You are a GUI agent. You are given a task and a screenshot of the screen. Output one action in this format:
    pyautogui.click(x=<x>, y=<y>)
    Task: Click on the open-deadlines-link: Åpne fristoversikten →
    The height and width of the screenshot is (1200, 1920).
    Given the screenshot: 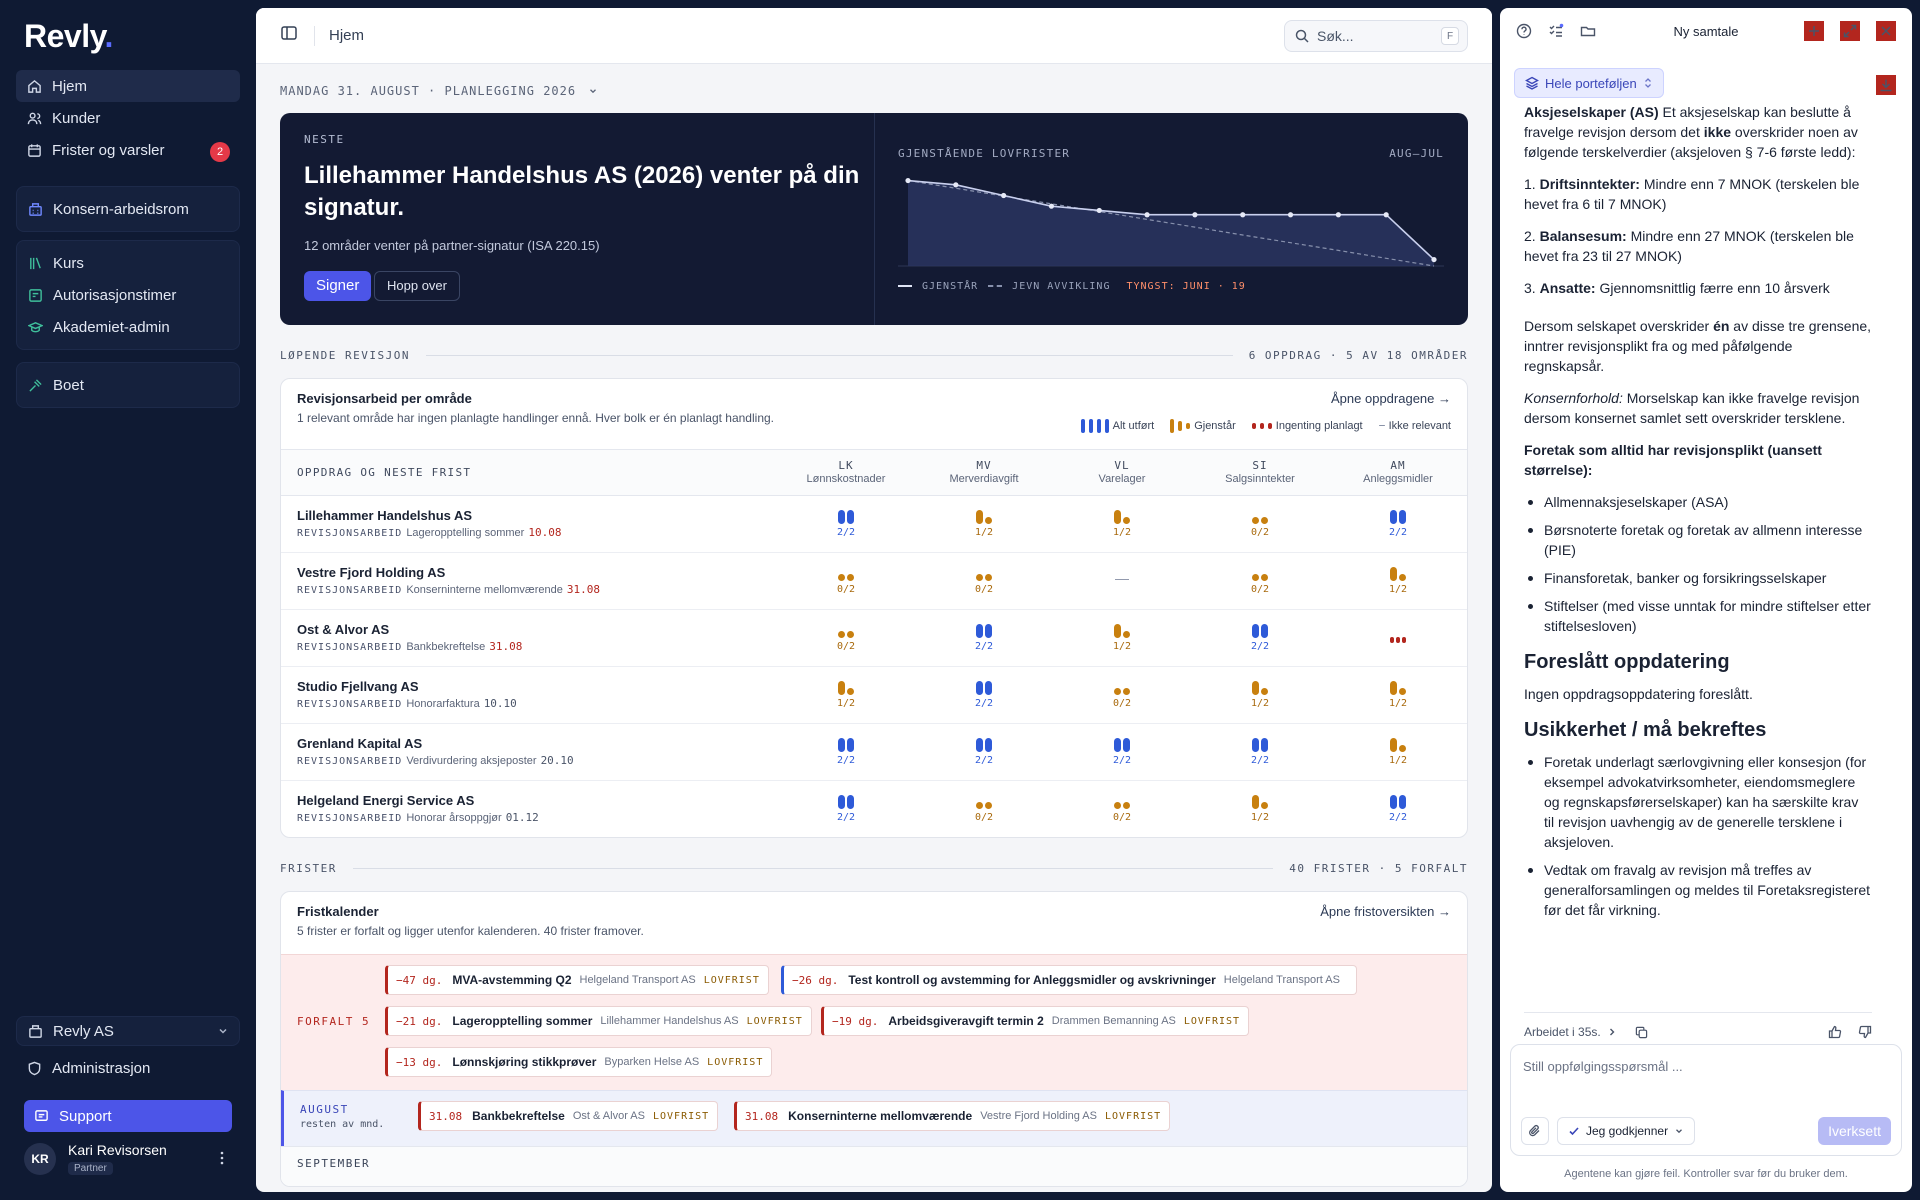 What is the action you would take?
    pyautogui.click(x=1385, y=911)
    